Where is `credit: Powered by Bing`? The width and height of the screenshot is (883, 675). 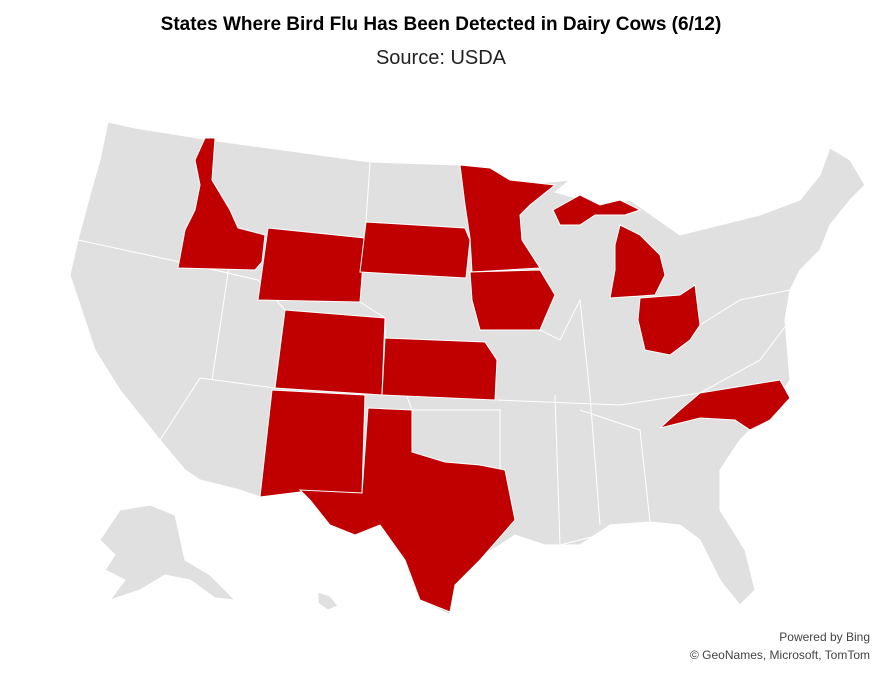
credit: Powered by Bing is located at coordinates (824, 637).